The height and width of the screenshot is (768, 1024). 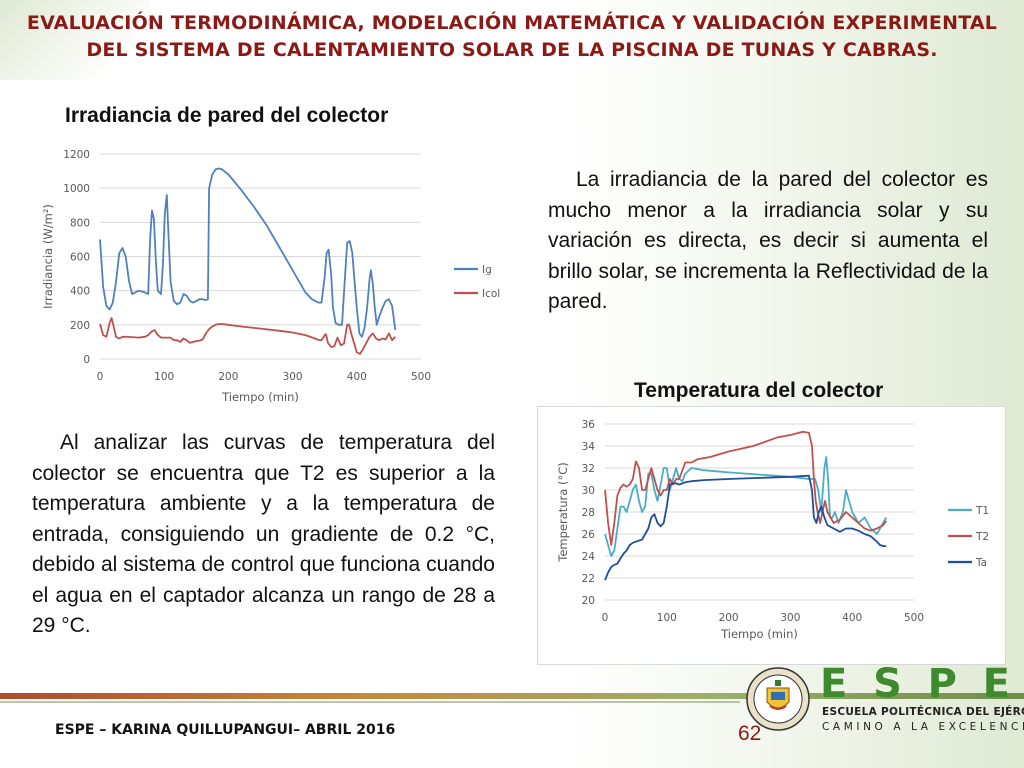 I want to click on y-tick-label: 0, so click(x=86, y=360).